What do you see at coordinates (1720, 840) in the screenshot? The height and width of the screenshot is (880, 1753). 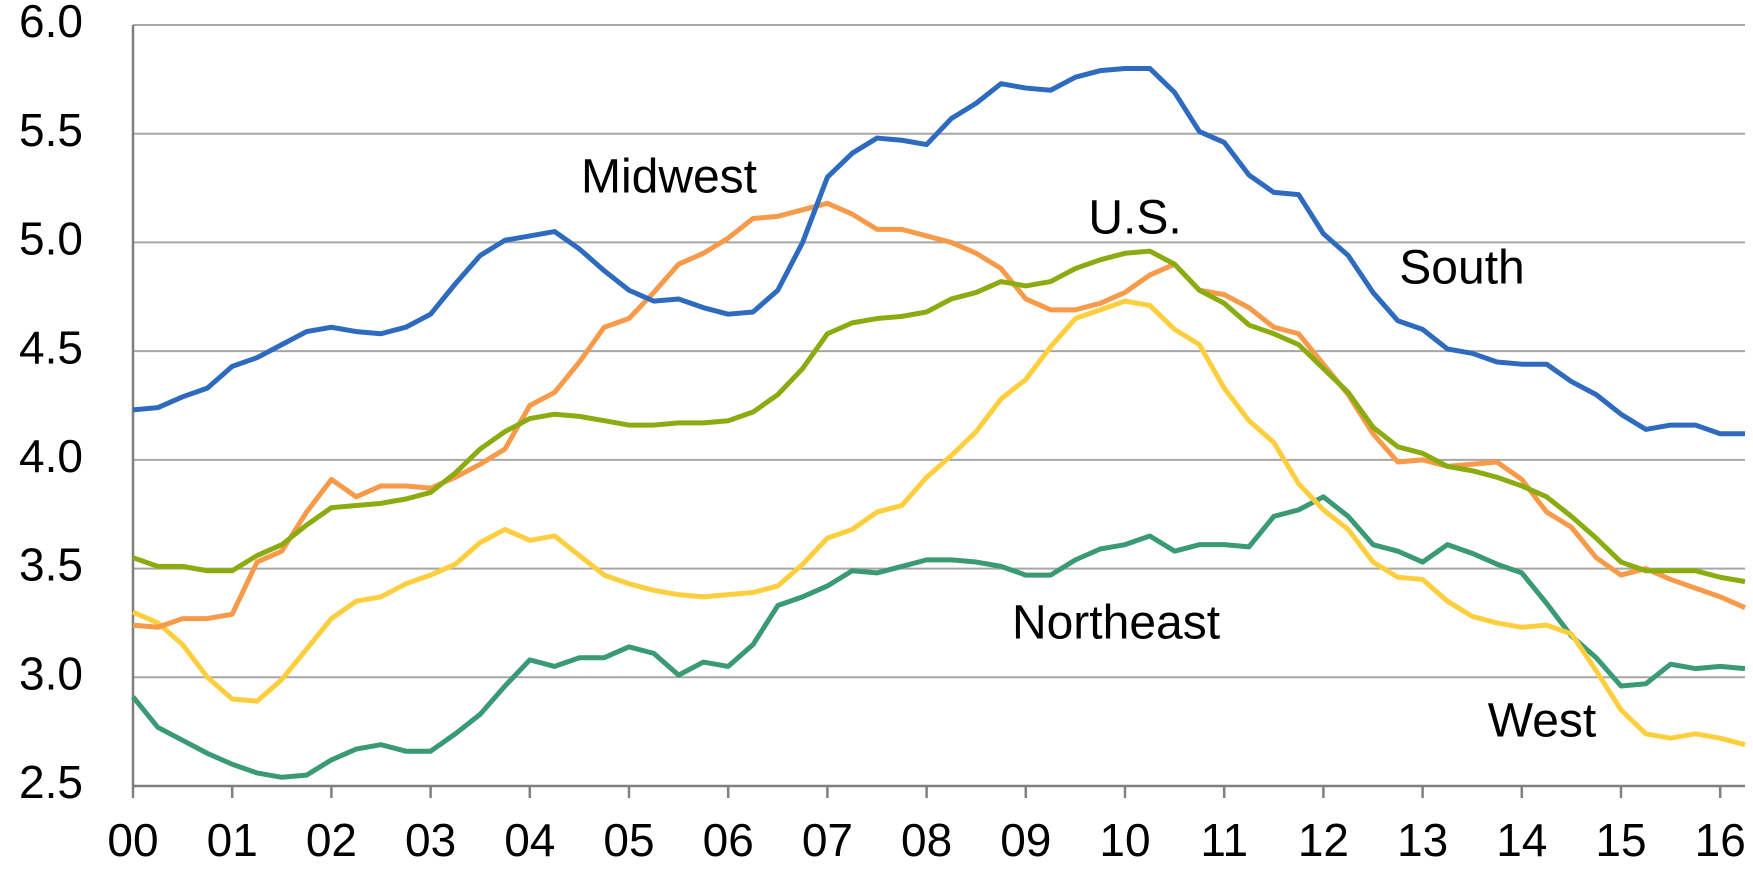 I see `x-tick-label: 16` at bounding box center [1720, 840].